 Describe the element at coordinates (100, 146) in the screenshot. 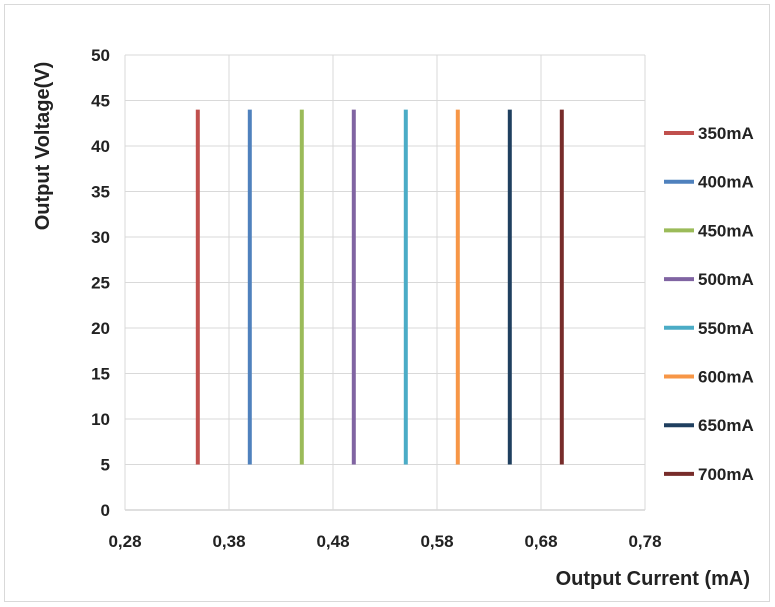

I see `y-tick-label: 40` at that location.